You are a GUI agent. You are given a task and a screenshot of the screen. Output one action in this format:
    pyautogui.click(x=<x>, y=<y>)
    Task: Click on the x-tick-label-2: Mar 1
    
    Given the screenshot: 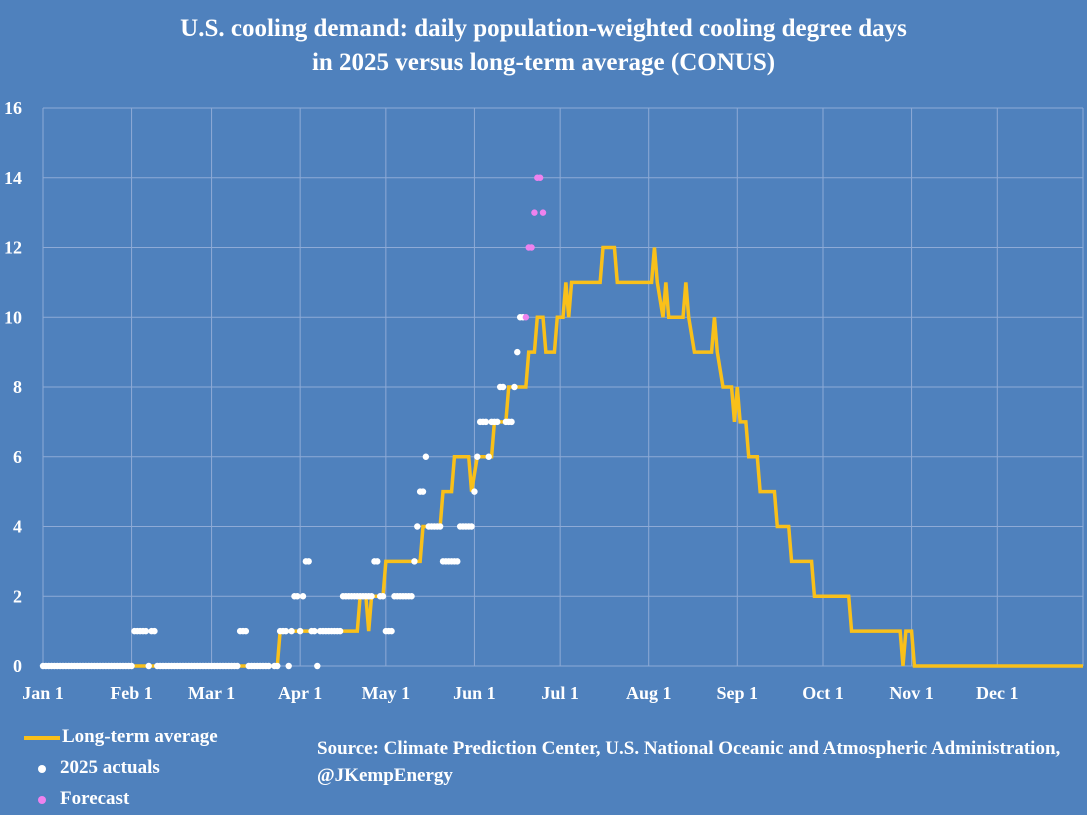 What is the action you would take?
    pyautogui.click(x=211, y=693)
    